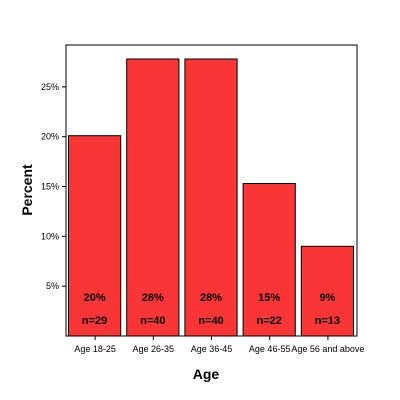  I want to click on x-tick-label-2: Age 26-35, so click(154, 349).